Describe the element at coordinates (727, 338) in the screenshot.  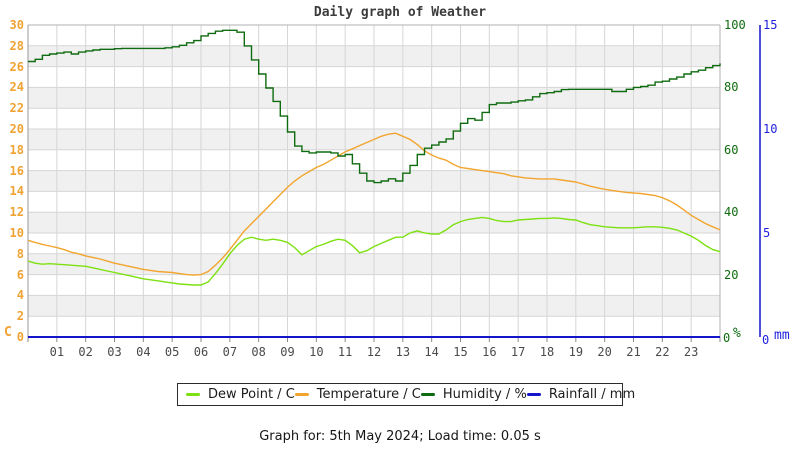
I see `humidity-axis-zero-label: 0` at that location.